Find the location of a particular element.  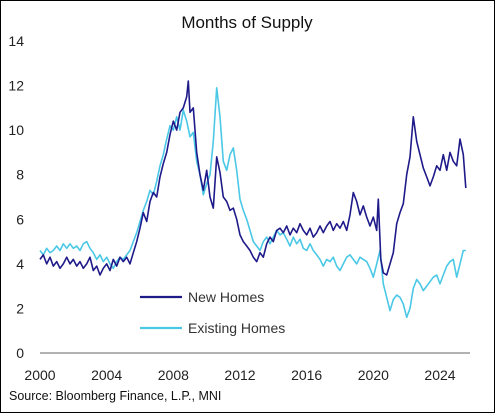

legend-label-existing-homes: Existing Homes is located at coordinates (236, 328).